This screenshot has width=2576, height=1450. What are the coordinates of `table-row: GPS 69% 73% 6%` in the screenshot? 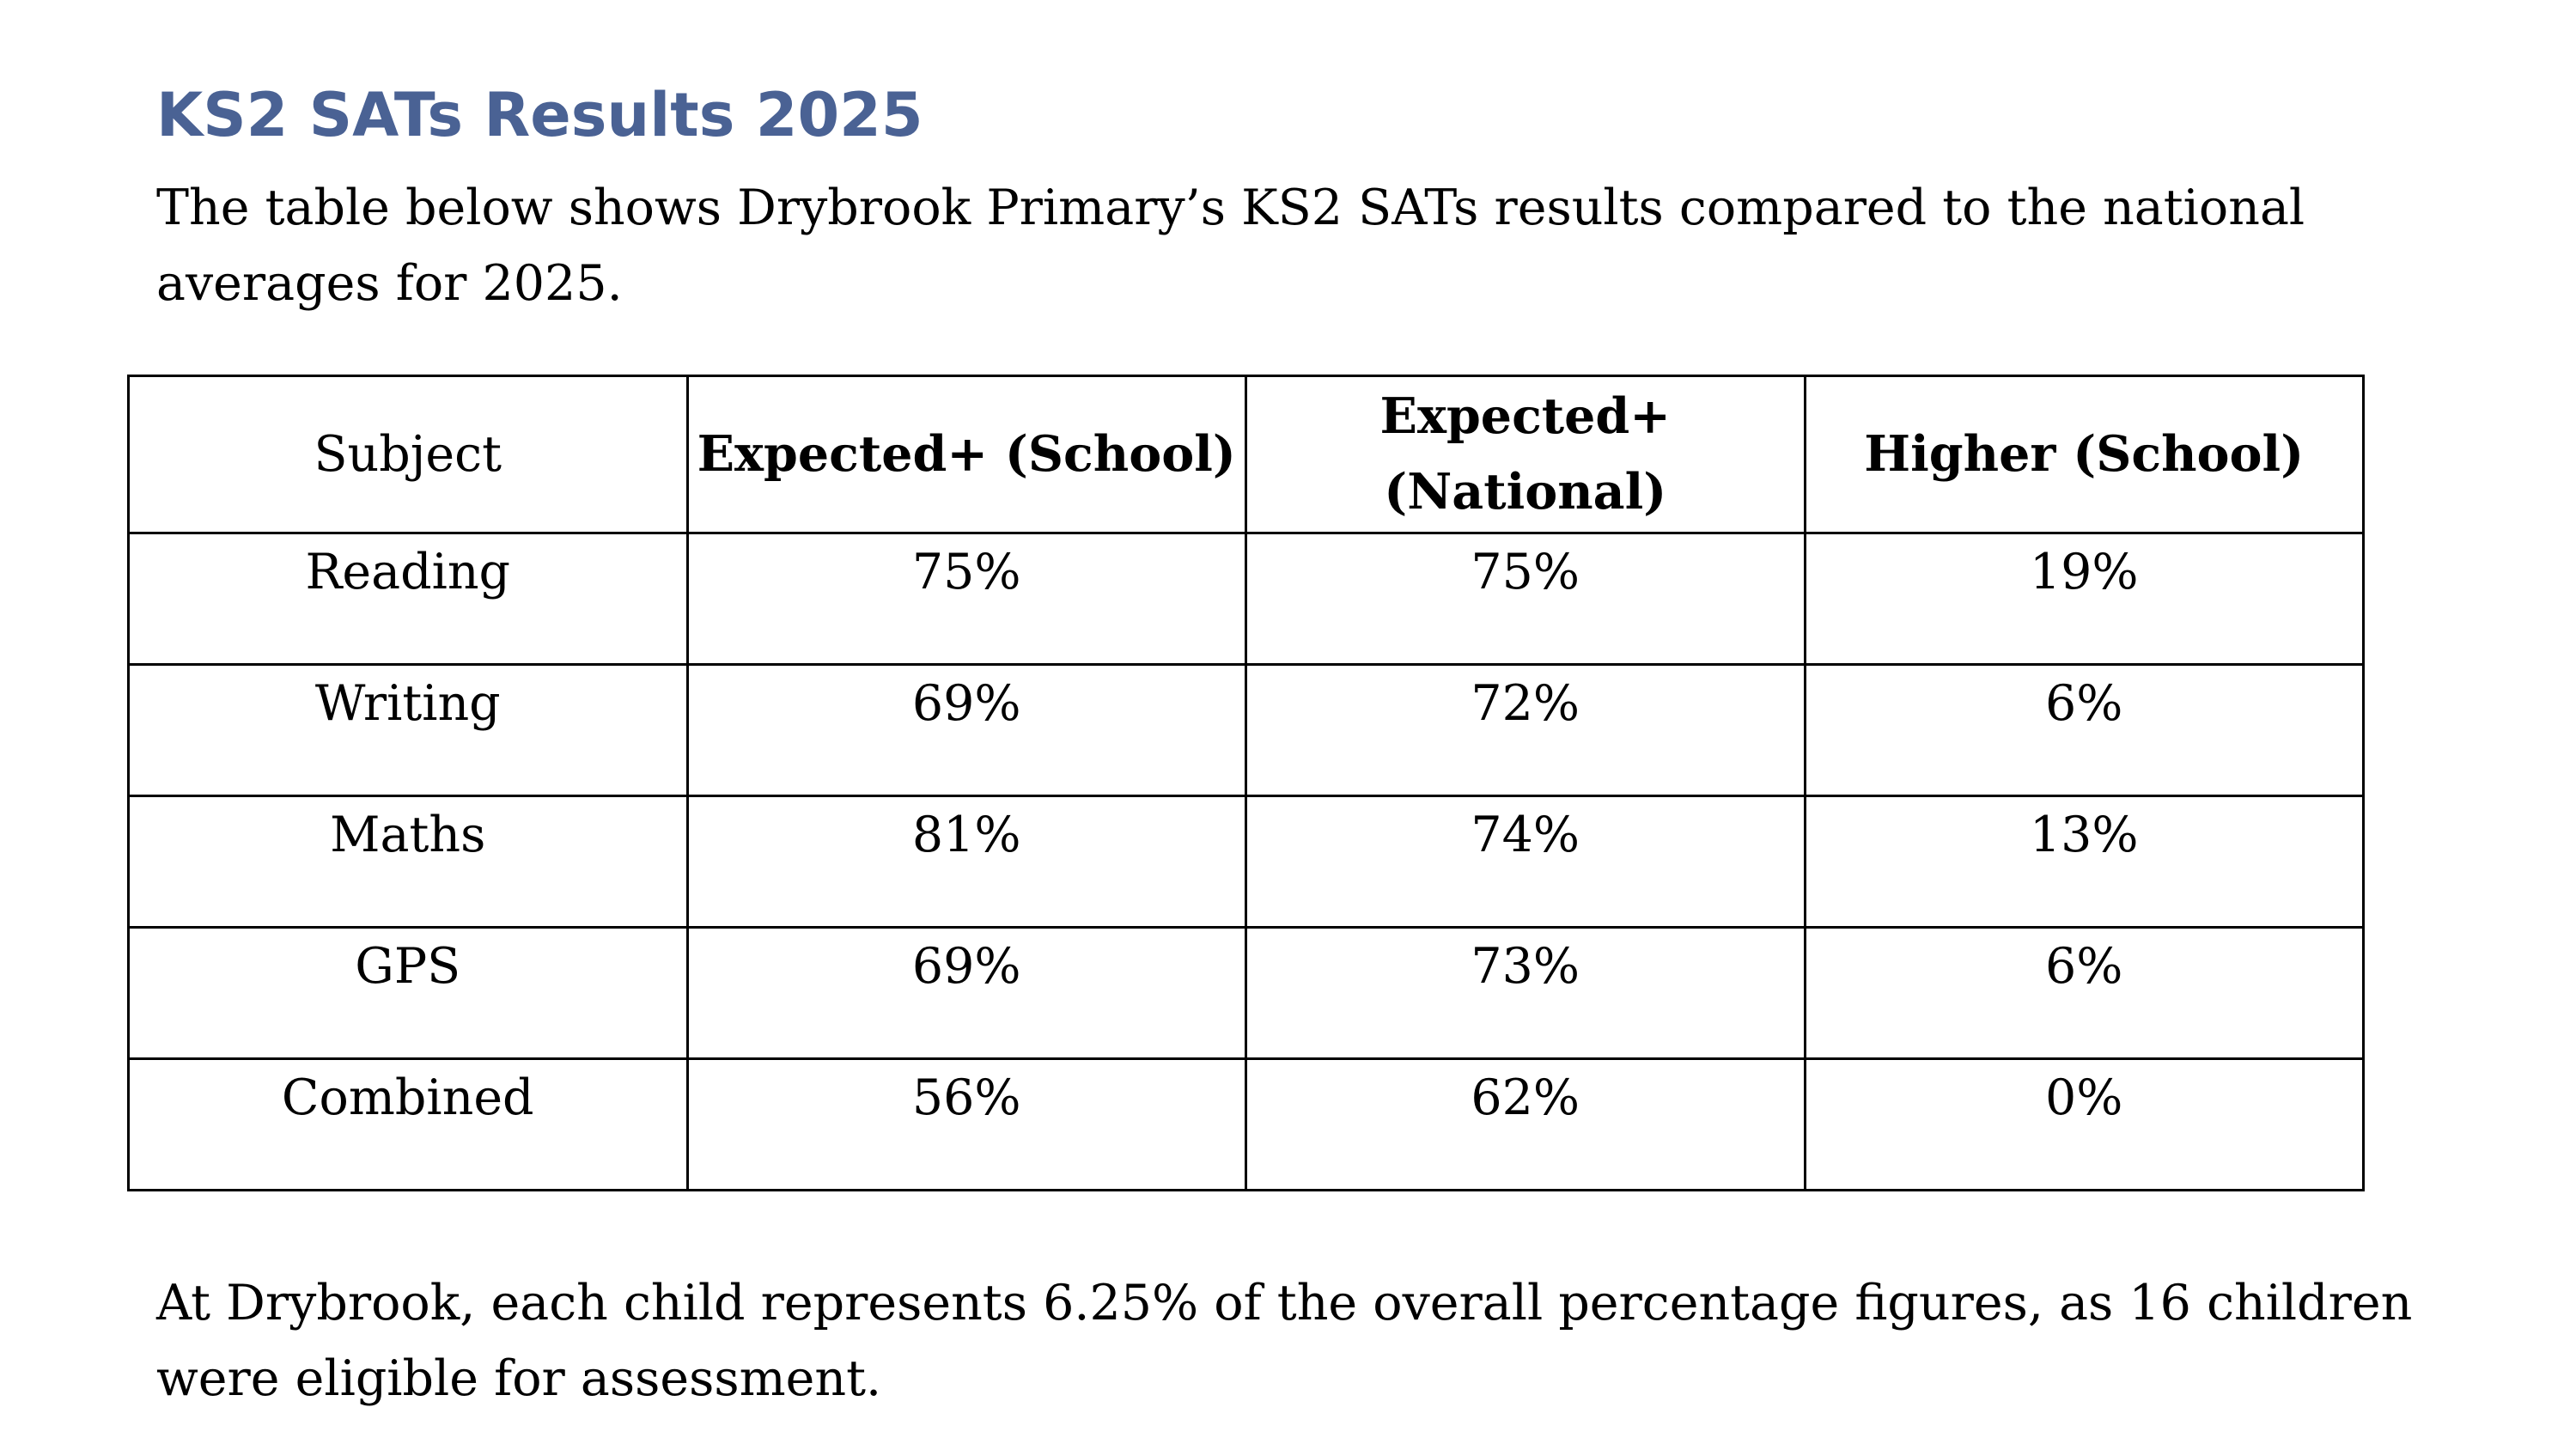 It's located at (1246, 993).